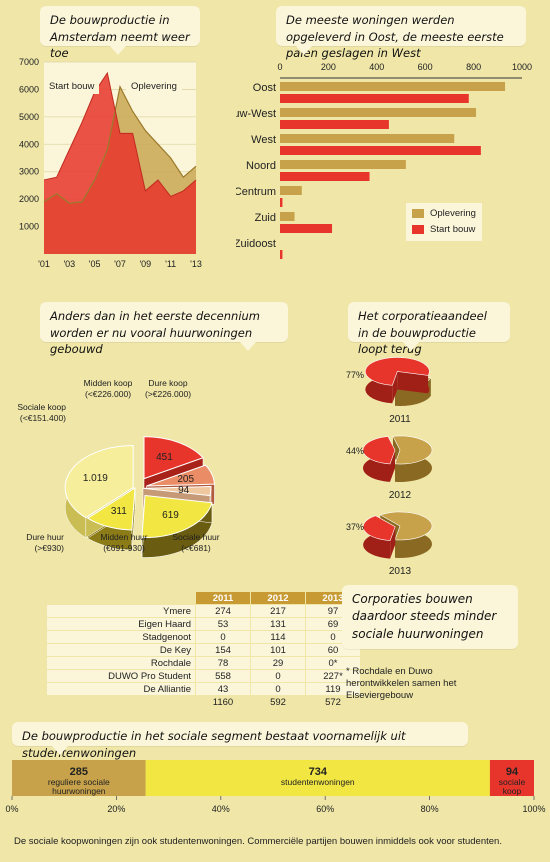 Image resolution: width=550 pixels, height=862 pixels. Describe the element at coordinates (121, 637) in the screenshot. I see `row-name: Stadgenoot` at that location.